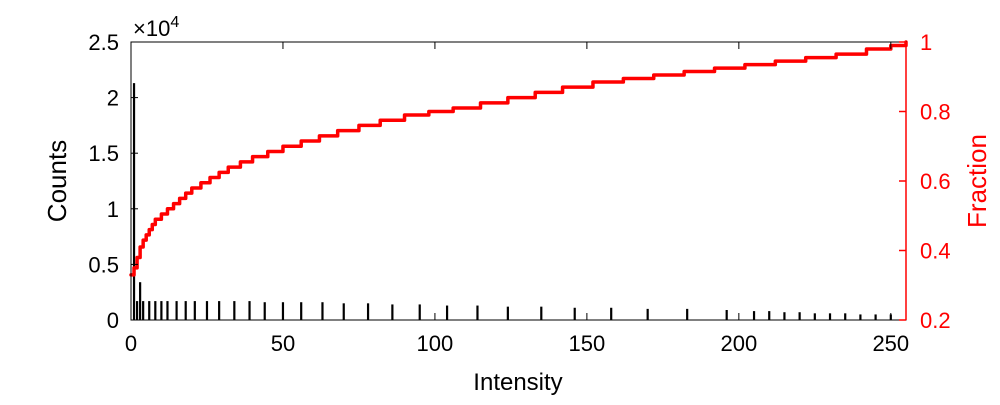 The width and height of the screenshot is (1000, 405). What do you see at coordinates (113, 209) in the screenshot?
I see `y-left-tick-label: 1` at bounding box center [113, 209].